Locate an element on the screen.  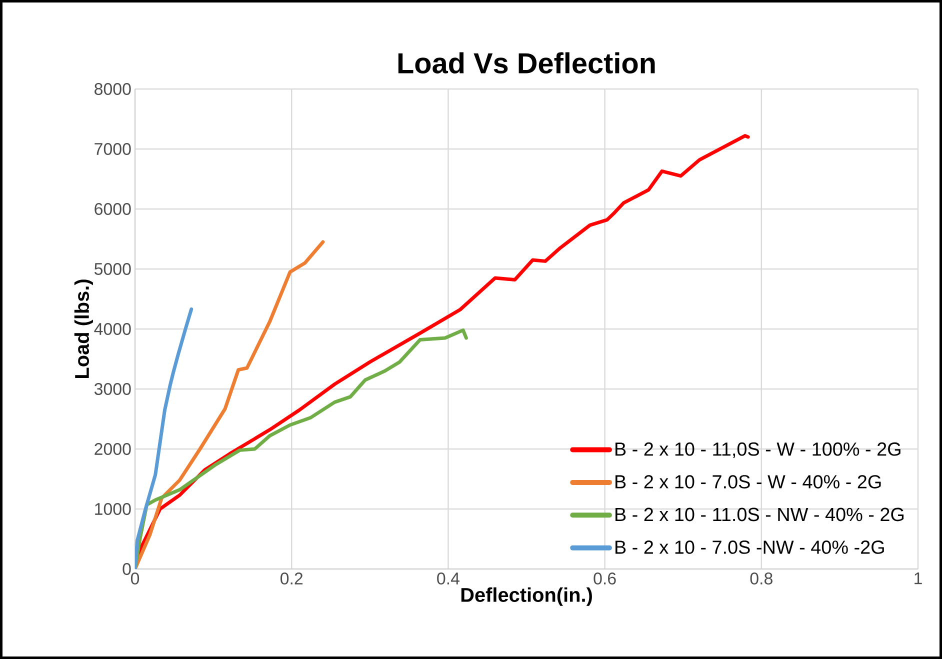
x-tick-label: 0.4 is located at coordinates (448, 578).